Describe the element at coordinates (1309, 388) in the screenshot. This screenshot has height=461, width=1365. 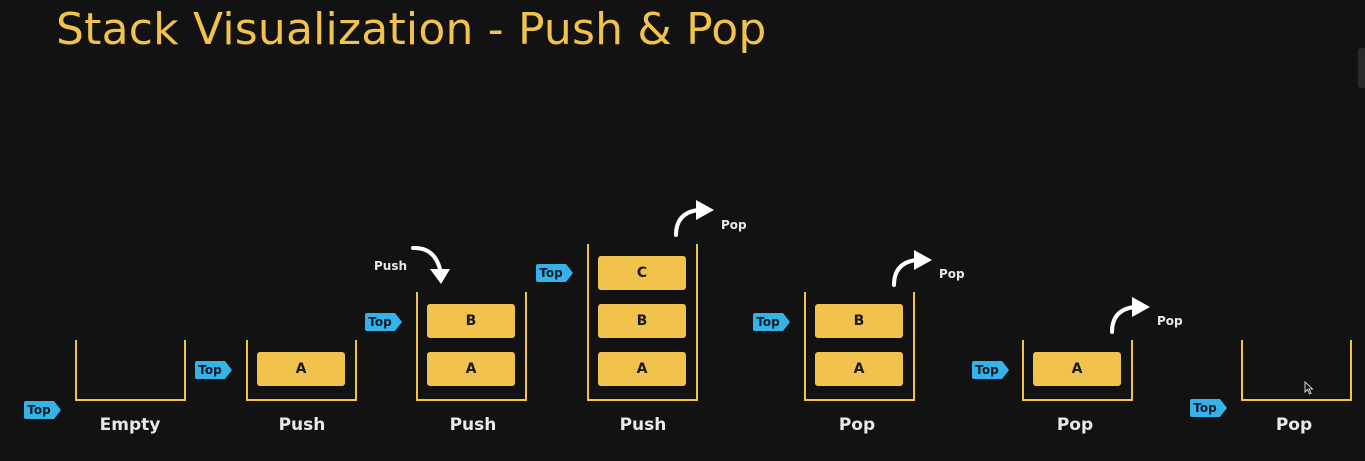
I see `mouse-cursor-icon` at that location.